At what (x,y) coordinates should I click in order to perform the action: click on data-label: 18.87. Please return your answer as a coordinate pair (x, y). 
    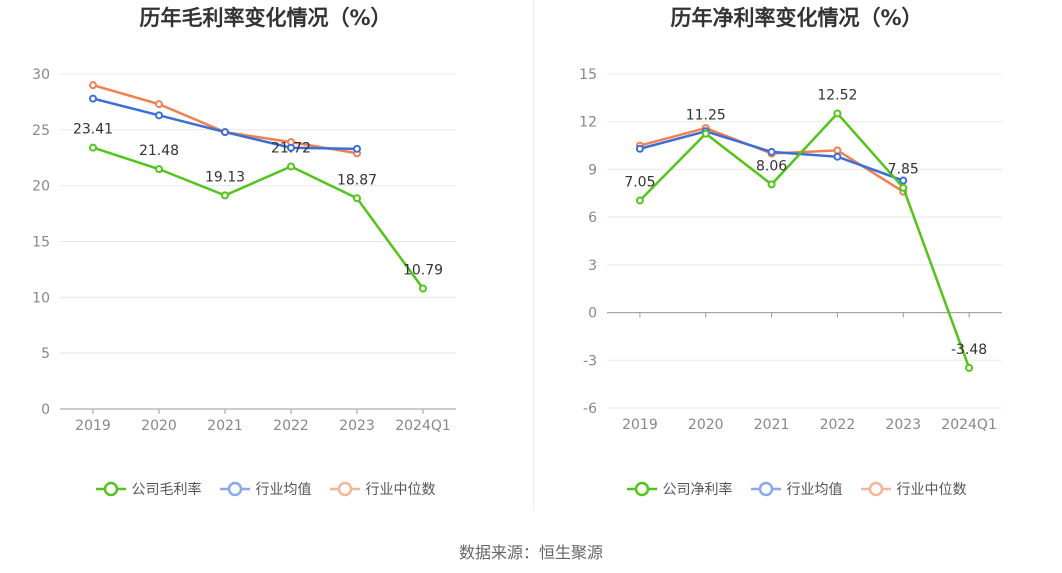
    Looking at the image, I should click on (357, 180).